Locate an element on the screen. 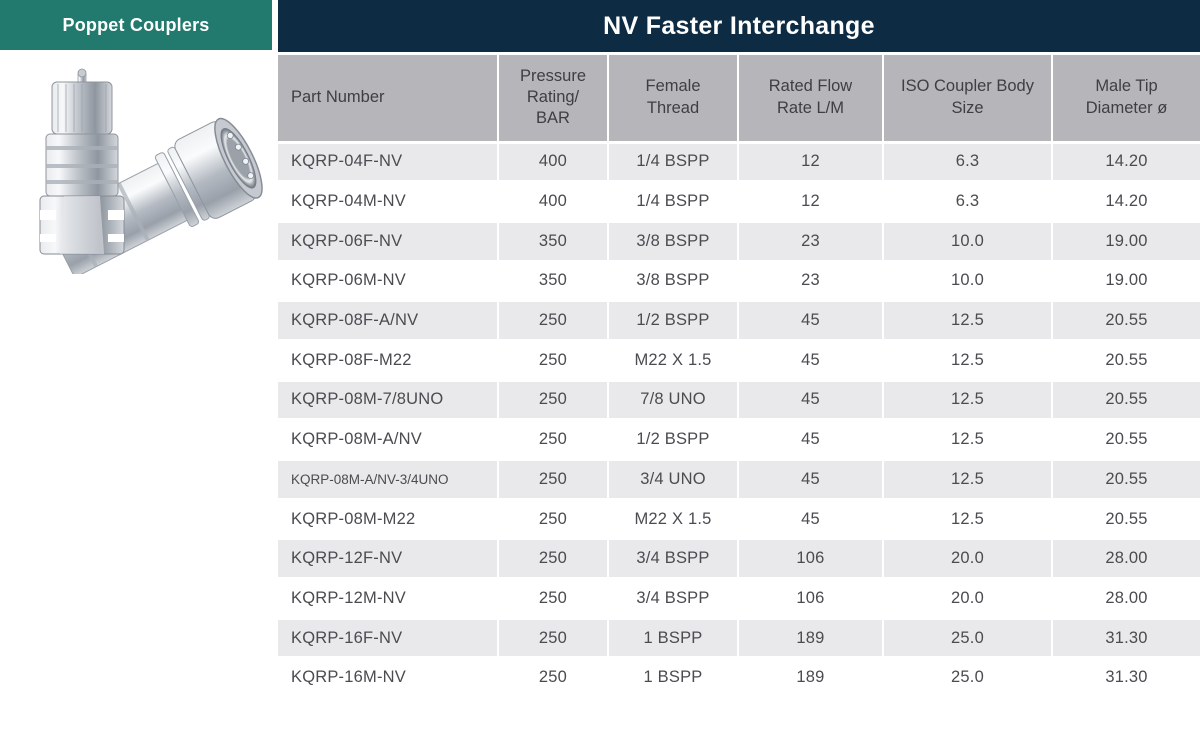  category-tab: Poppet Couplers is located at coordinates (136, 25).